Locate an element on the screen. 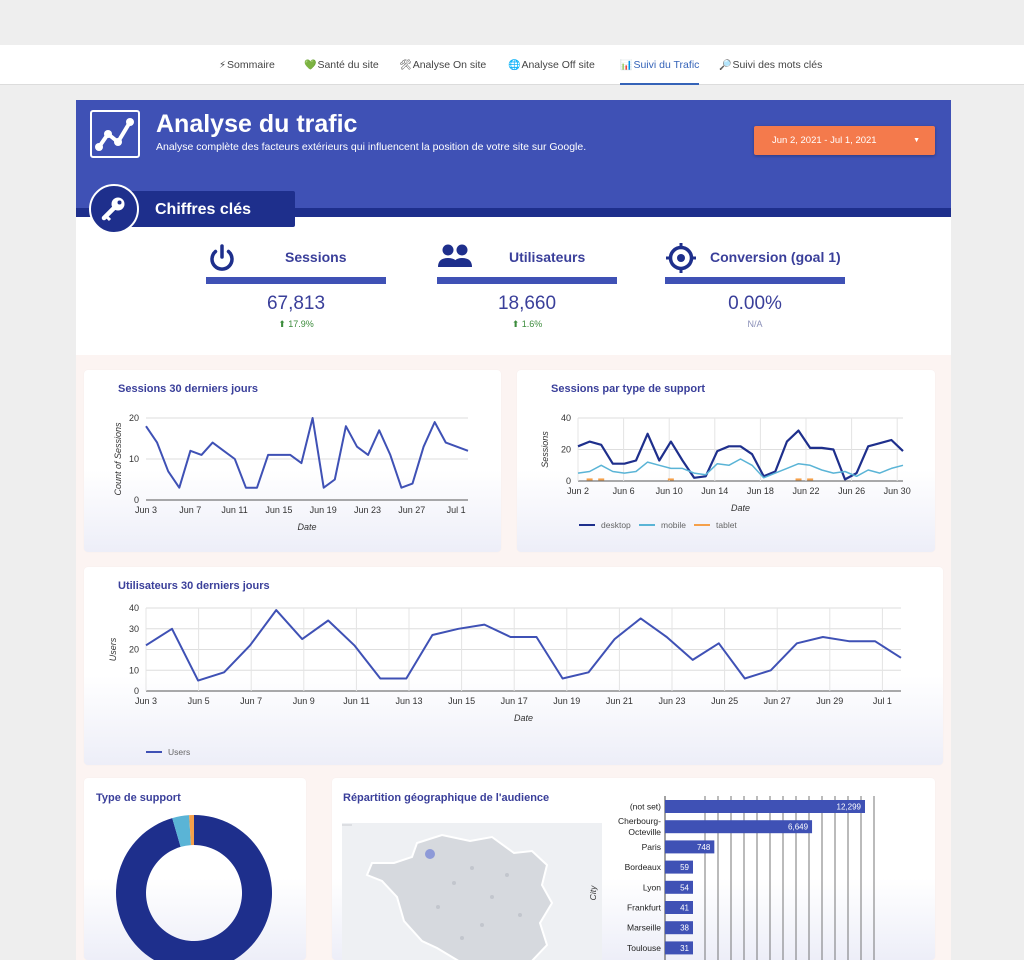 This screenshot has width=1024, height=960. kpi-value: 0.00% is located at coordinates (755, 303).